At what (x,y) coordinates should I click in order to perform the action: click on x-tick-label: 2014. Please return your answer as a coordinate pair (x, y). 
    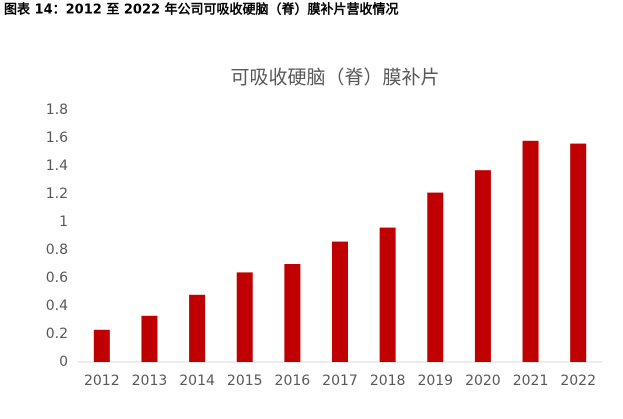
    Looking at the image, I should click on (197, 381).